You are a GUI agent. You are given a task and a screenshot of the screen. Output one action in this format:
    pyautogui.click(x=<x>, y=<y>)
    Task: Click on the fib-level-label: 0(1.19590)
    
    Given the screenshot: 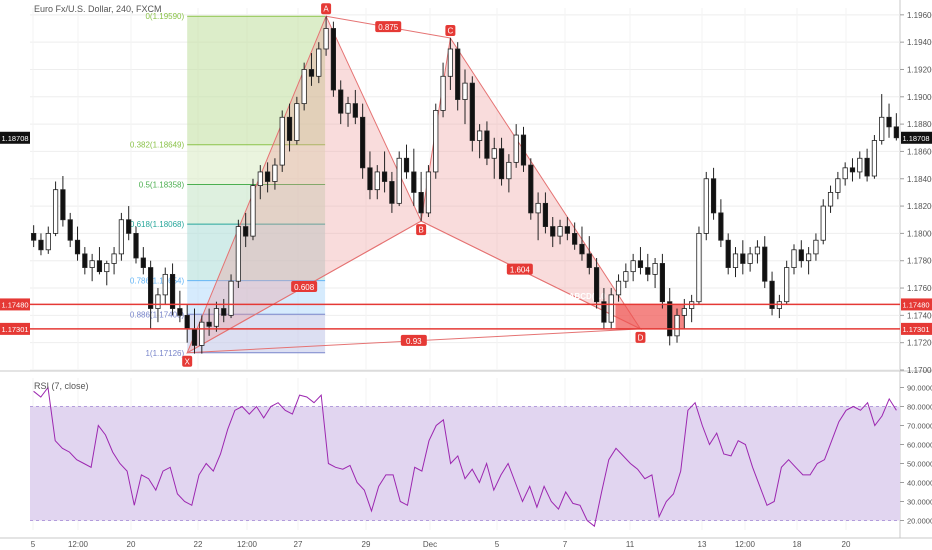 What is the action you would take?
    pyautogui.click(x=164, y=16)
    